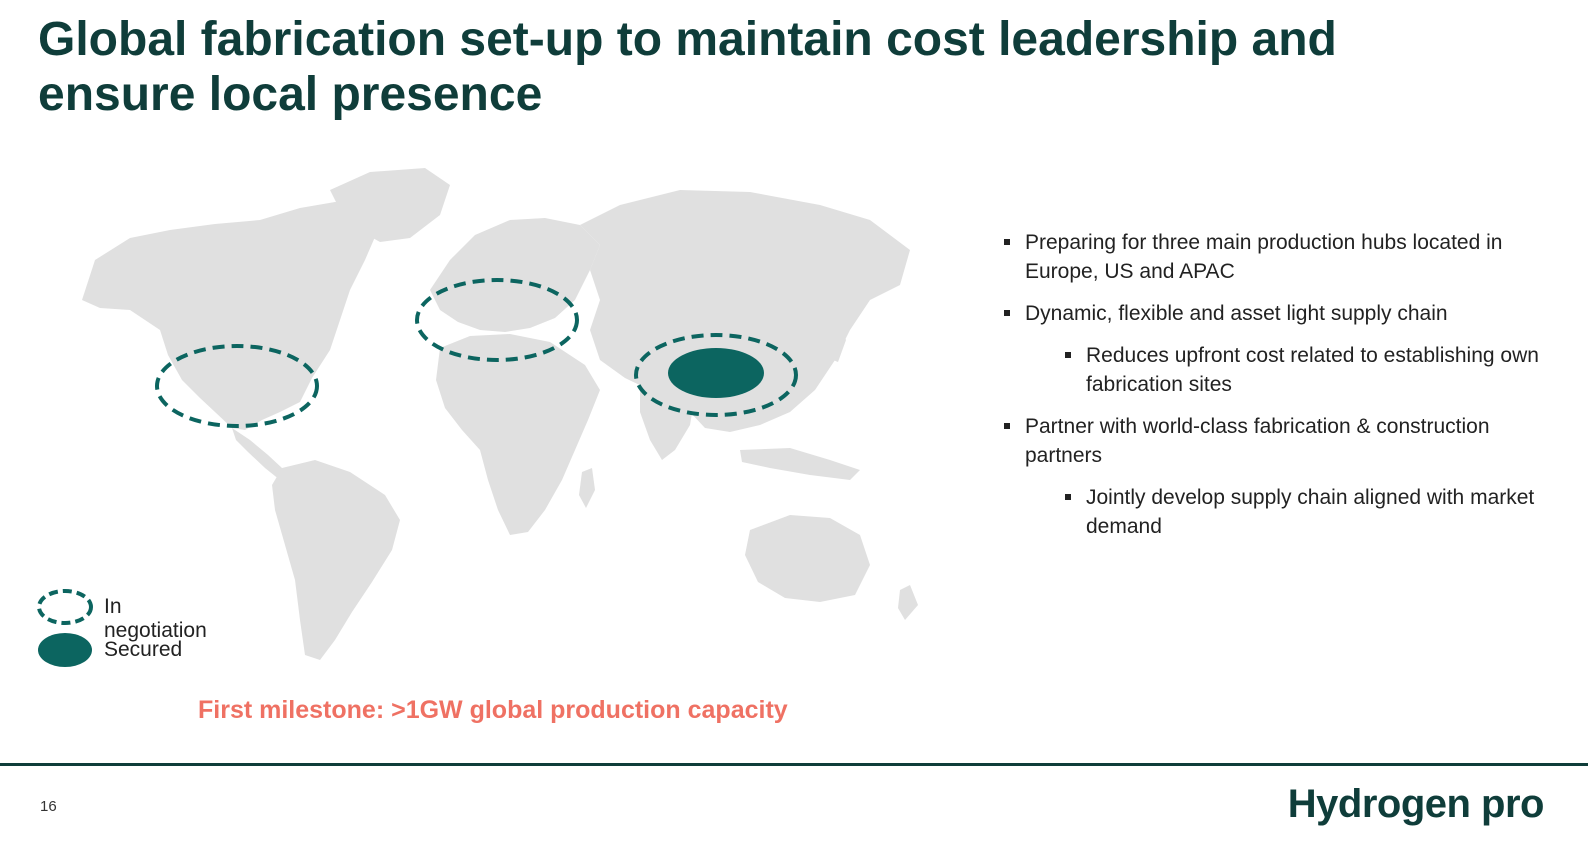 Image resolution: width=1588 pixels, height=847 pixels. What do you see at coordinates (1416, 804) in the screenshot?
I see `company-logo: Hydrogen pro` at bounding box center [1416, 804].